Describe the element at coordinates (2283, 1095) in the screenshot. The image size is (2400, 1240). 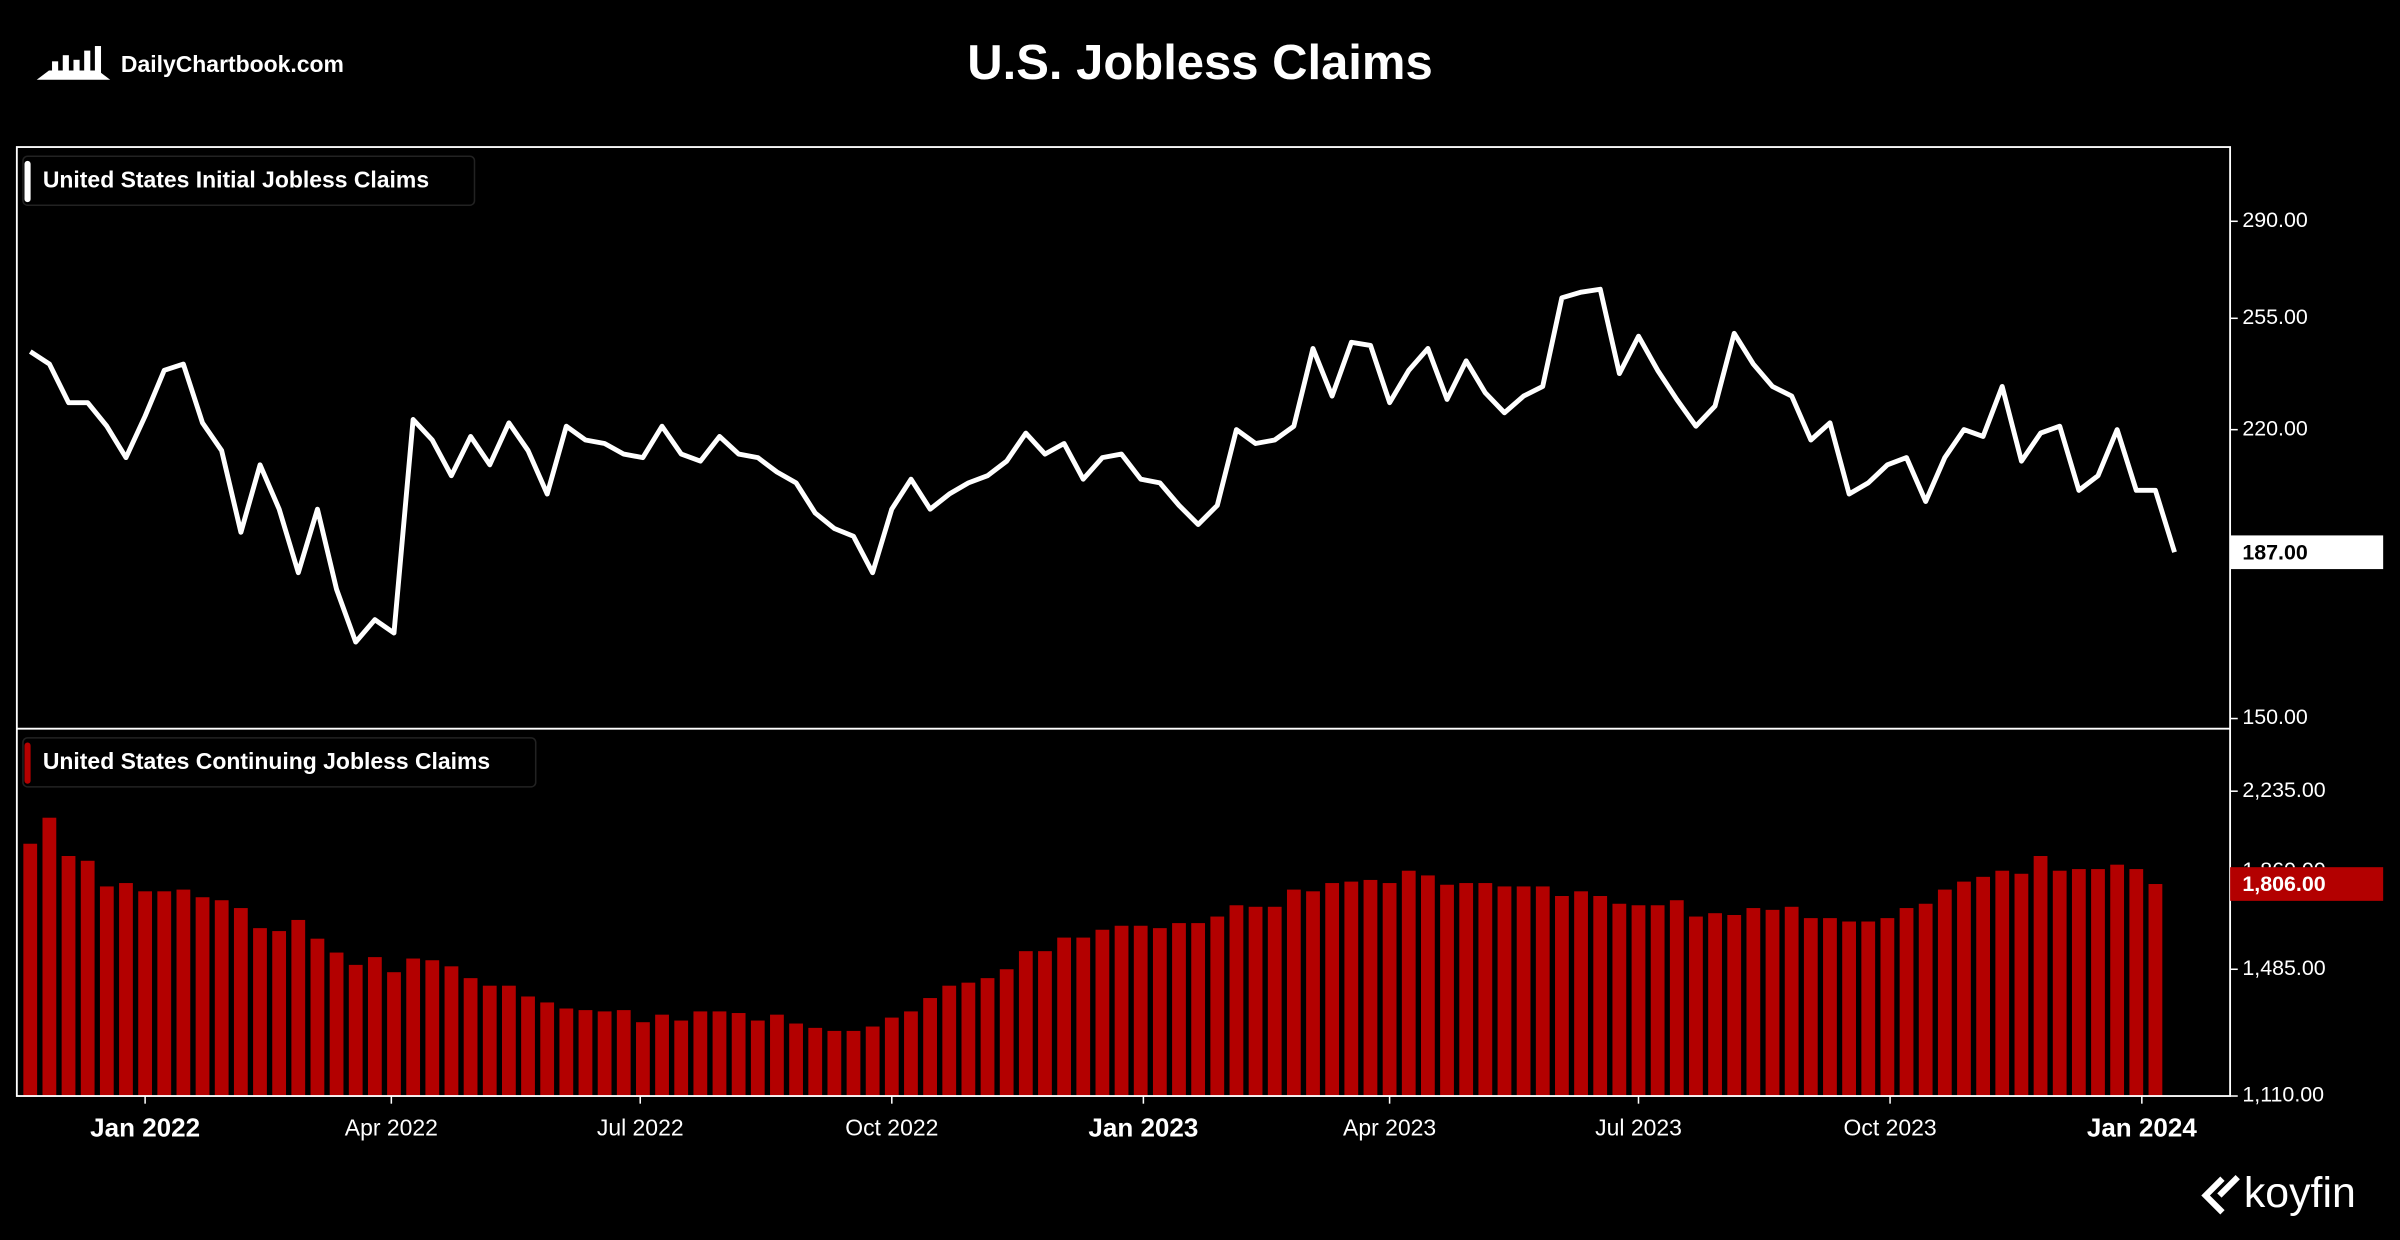
I see `y-tick-label: 1,110.00` at that location.